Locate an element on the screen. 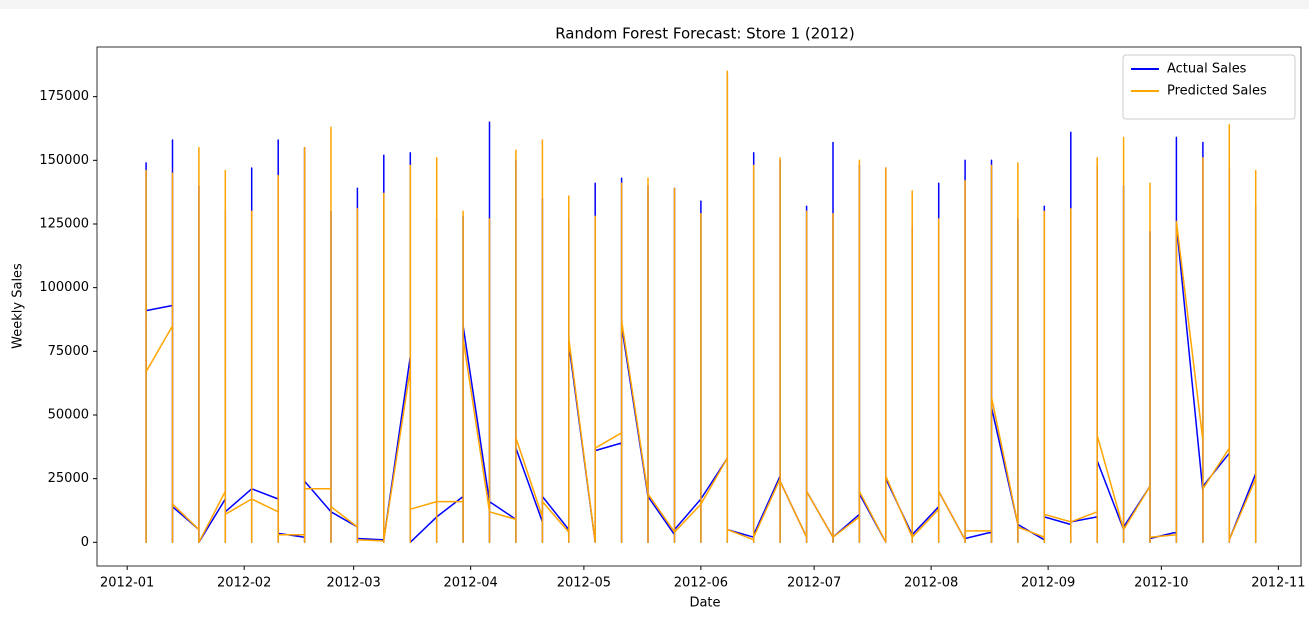 This screenshot has height=624, width=1309. y-tick-label: 125000 is located at coordinates (64, 223).